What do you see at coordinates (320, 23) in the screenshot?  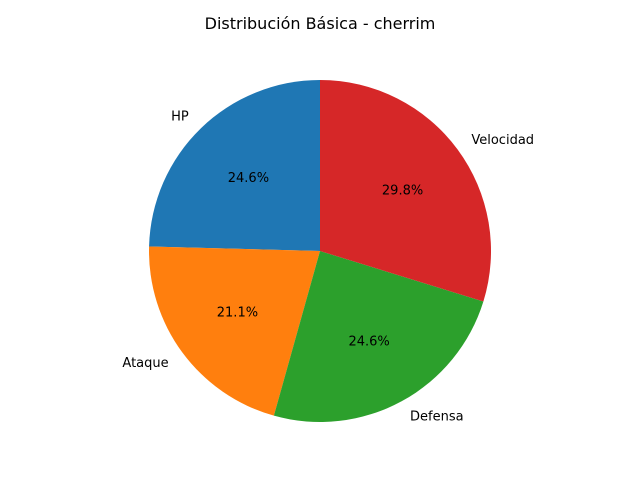 I see `chart-title: Distribución Básica - cherrim` at bounding box center [320, 23].